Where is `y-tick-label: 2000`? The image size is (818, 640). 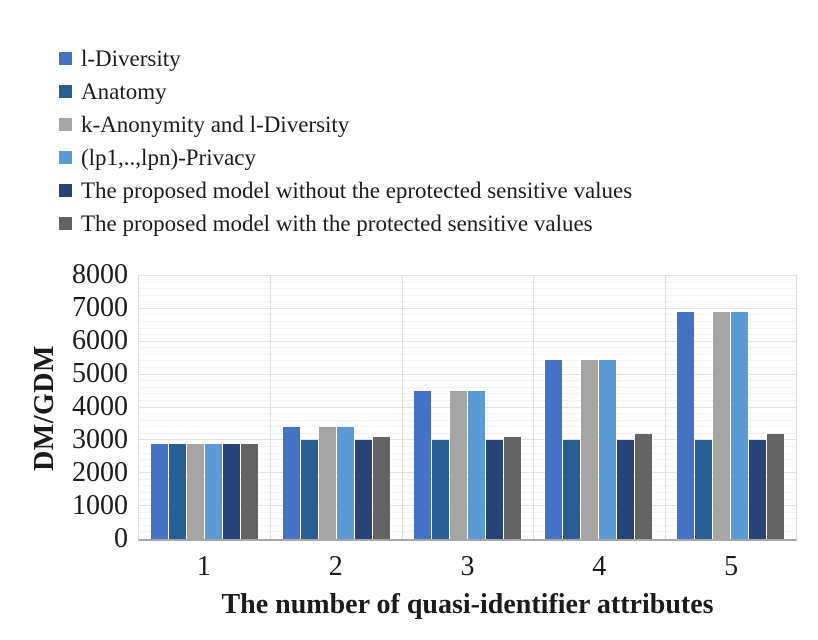
y-tick-label: 2000 is located at coordinates (100, 472).